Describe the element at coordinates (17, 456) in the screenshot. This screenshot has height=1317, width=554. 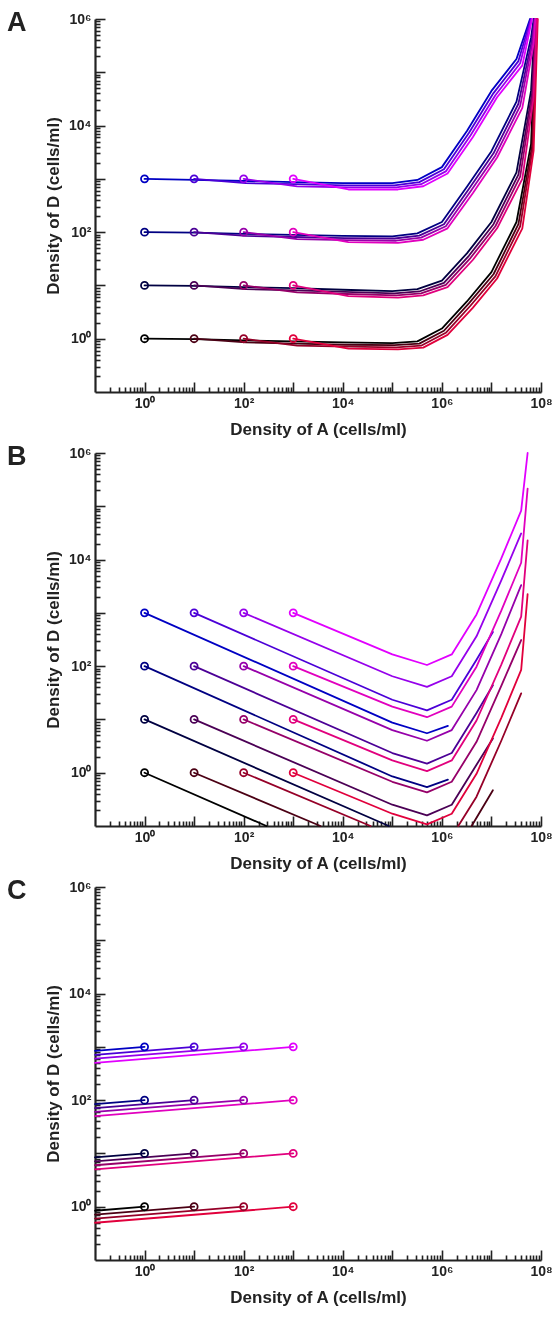
I see `chart-title: B` at that location.